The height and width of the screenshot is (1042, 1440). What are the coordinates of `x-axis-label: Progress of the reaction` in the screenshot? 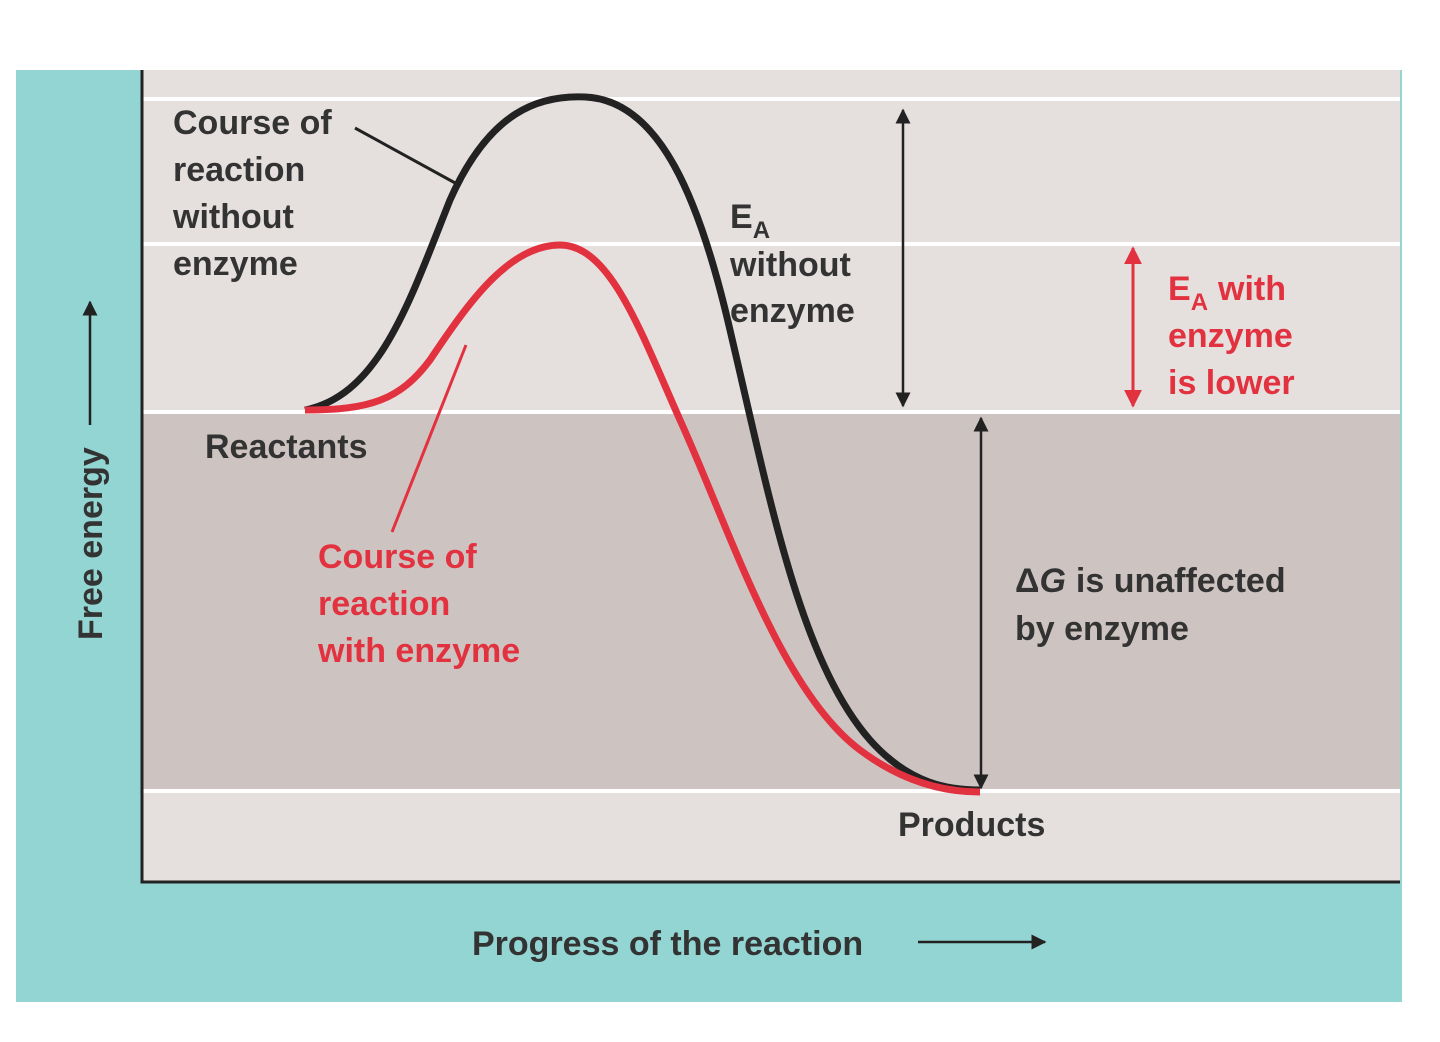 It's located at (667, 944).